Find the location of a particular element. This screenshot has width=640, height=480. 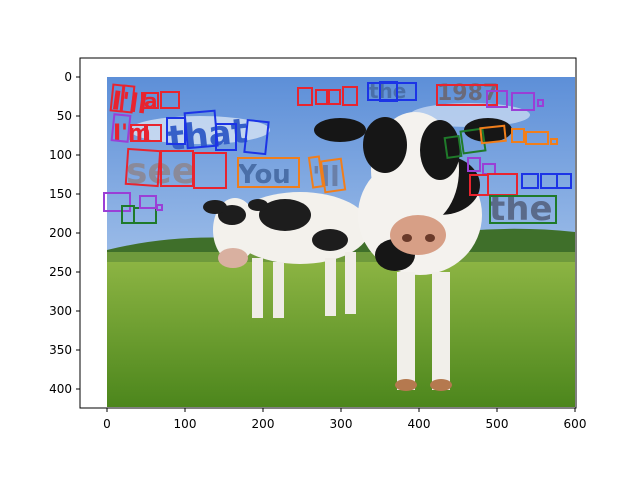

cow-left is located at coordinates (286, 255).